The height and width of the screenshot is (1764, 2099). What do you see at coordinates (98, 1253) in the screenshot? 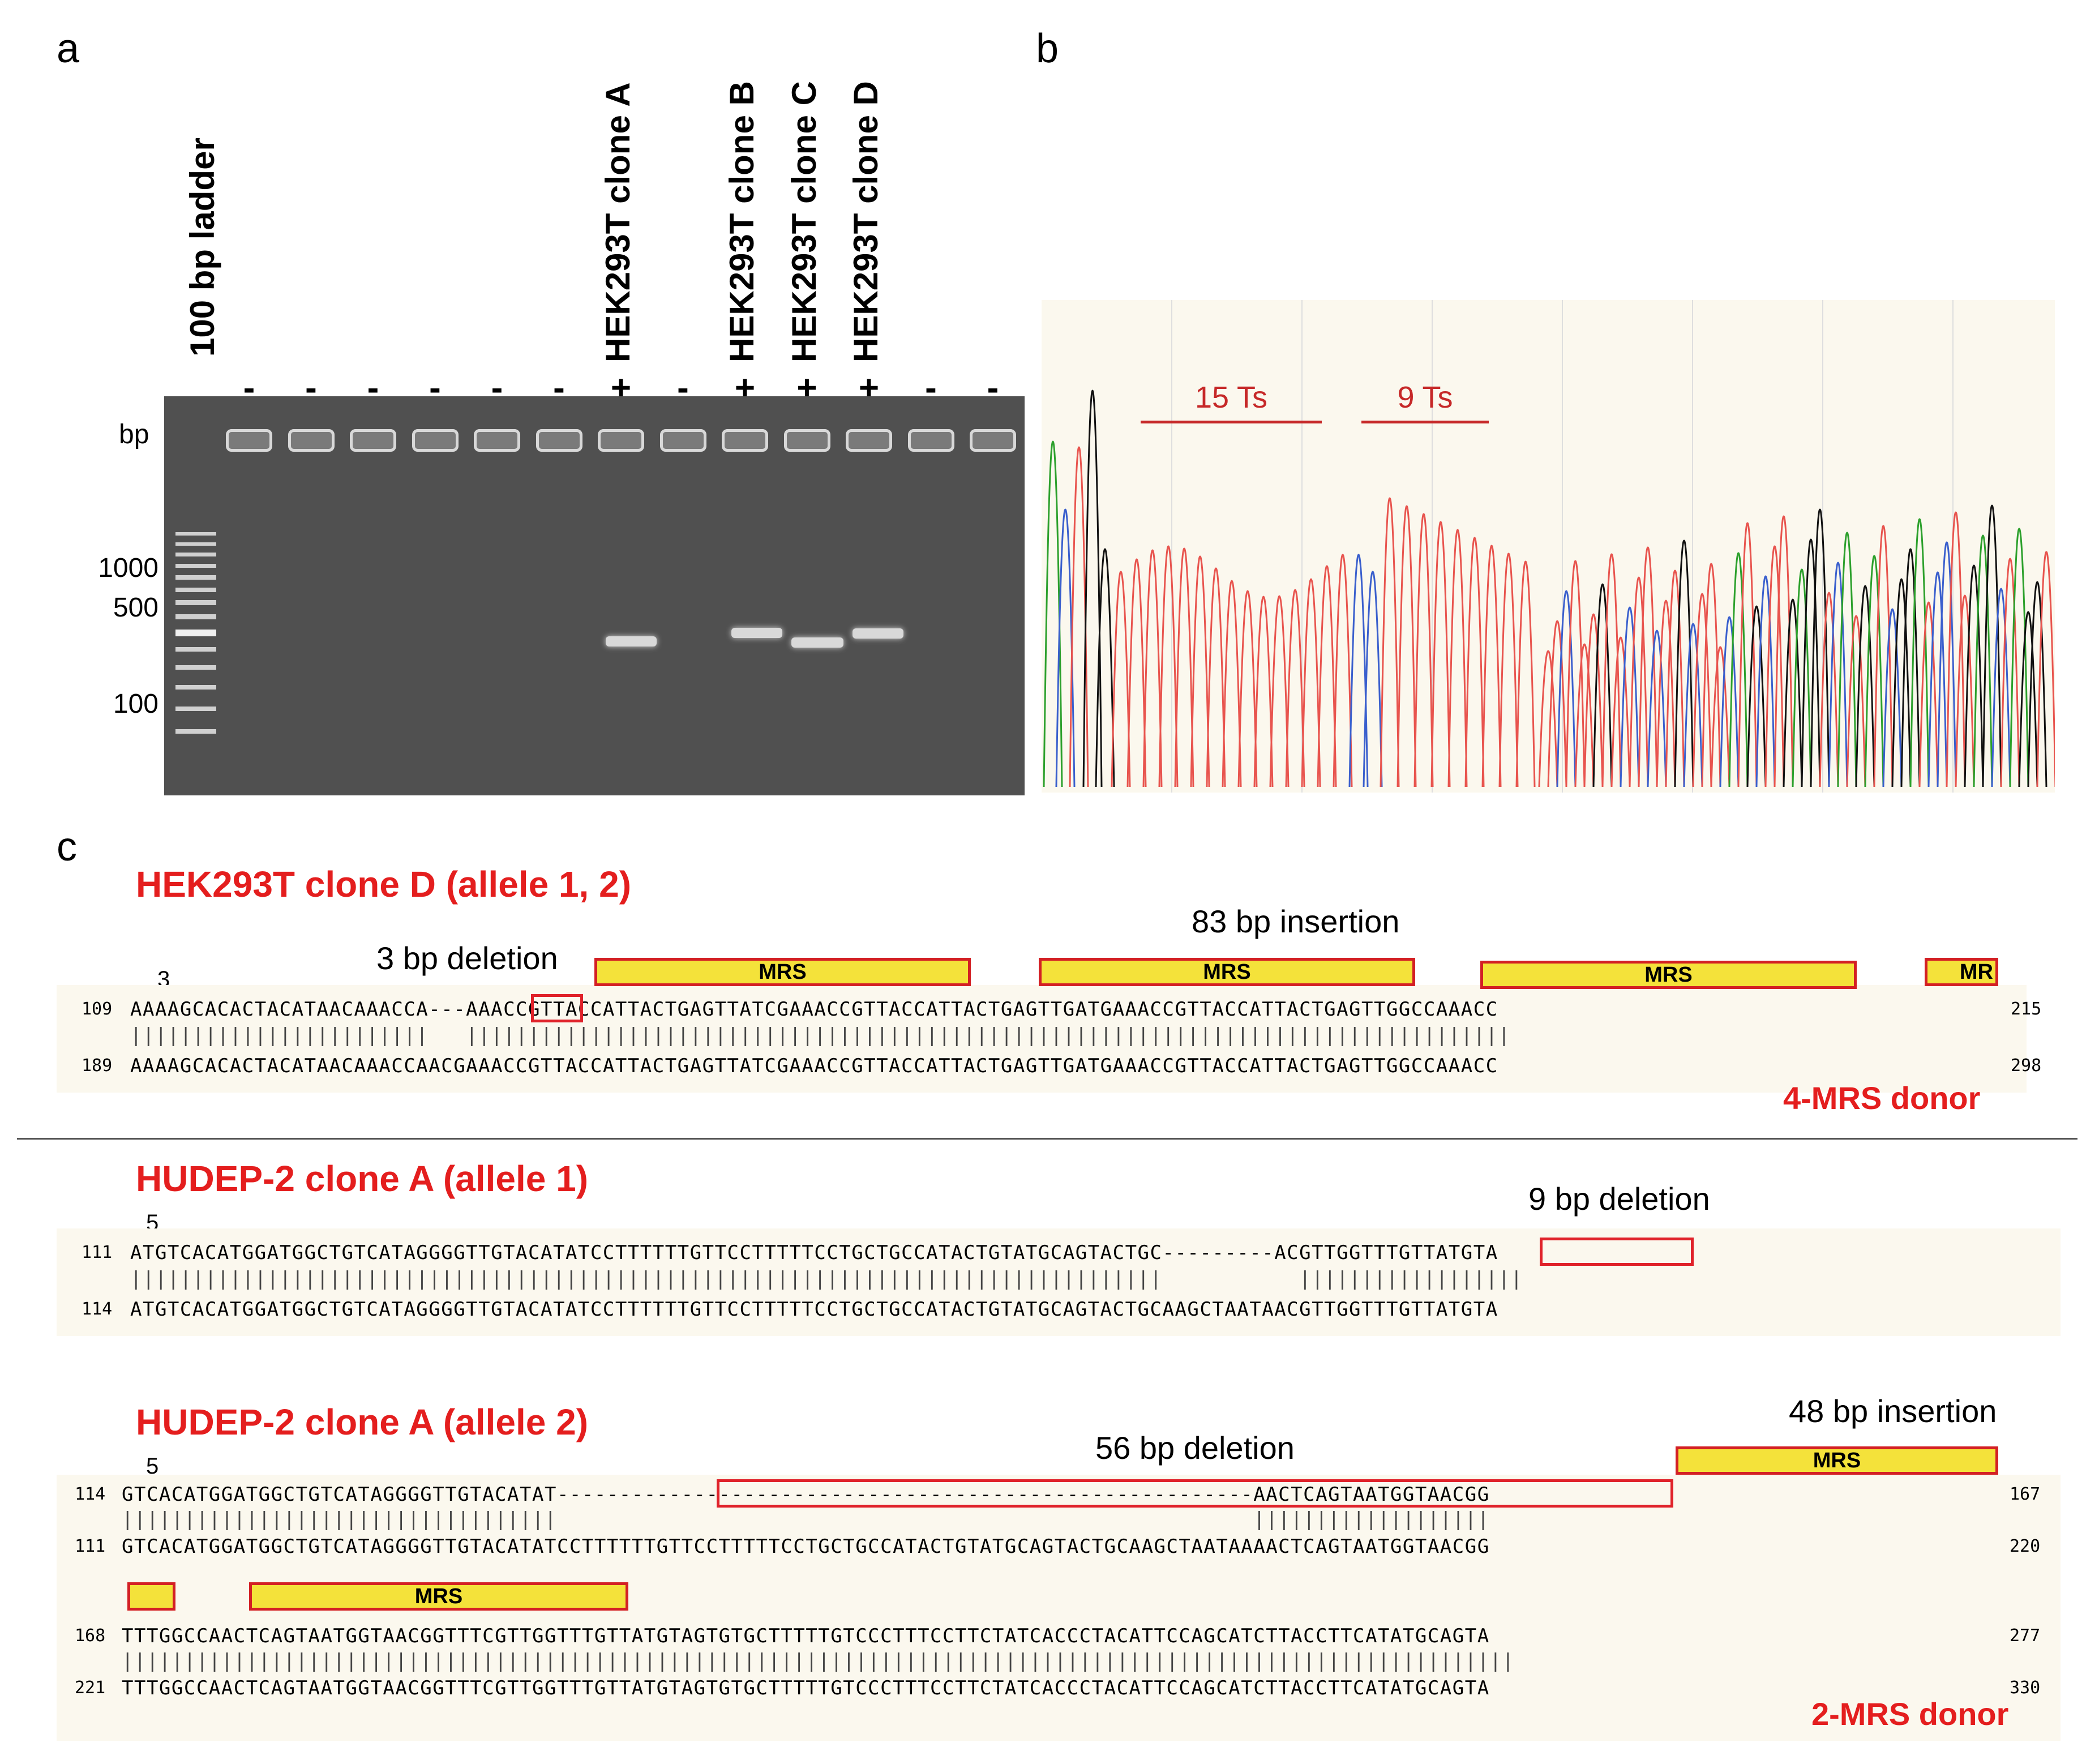
I see `query-start: 111` at bounding box center [98, 1253].